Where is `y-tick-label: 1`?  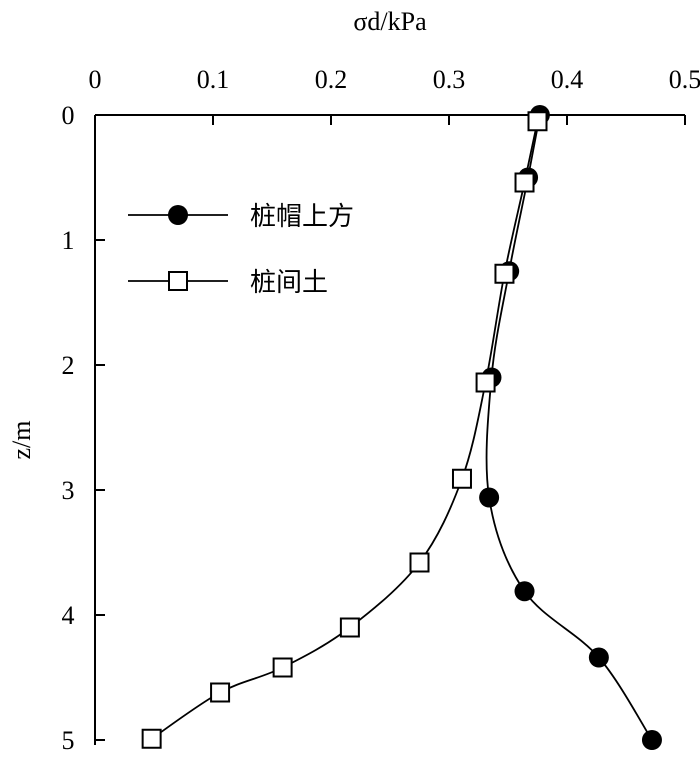 y-tick-label: 1 is located at coordinates (68, 240).